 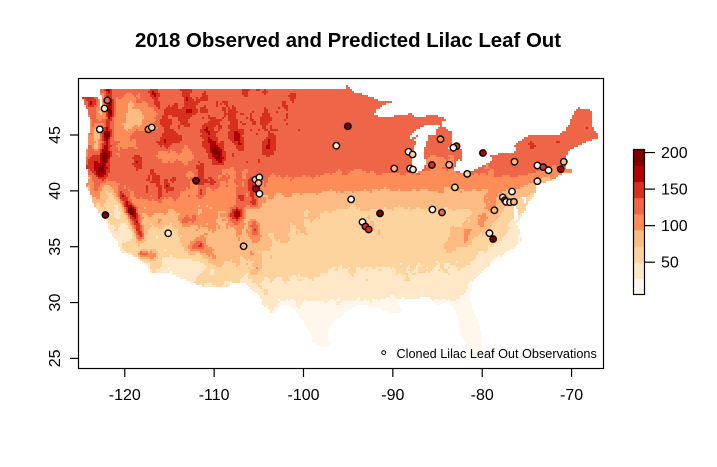 I want to click on svg-text: 45, so click(x=55, y=135).